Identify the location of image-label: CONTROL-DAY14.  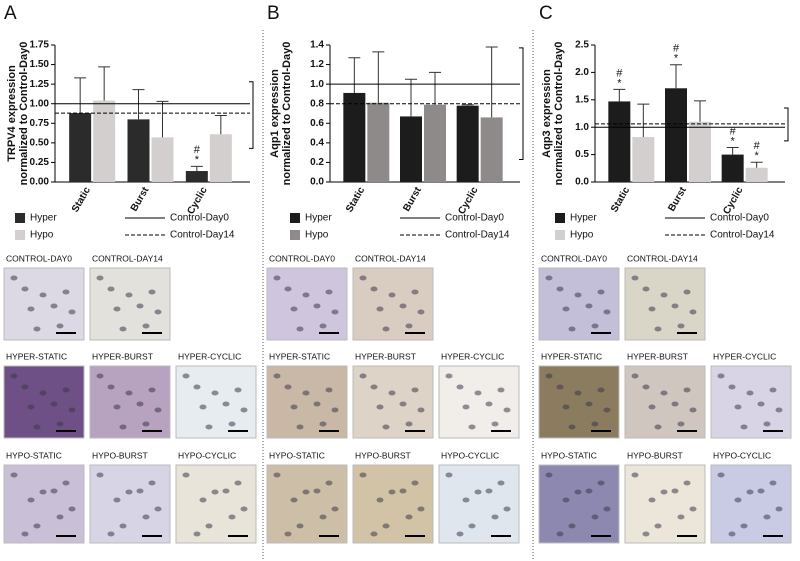
(127, 258).